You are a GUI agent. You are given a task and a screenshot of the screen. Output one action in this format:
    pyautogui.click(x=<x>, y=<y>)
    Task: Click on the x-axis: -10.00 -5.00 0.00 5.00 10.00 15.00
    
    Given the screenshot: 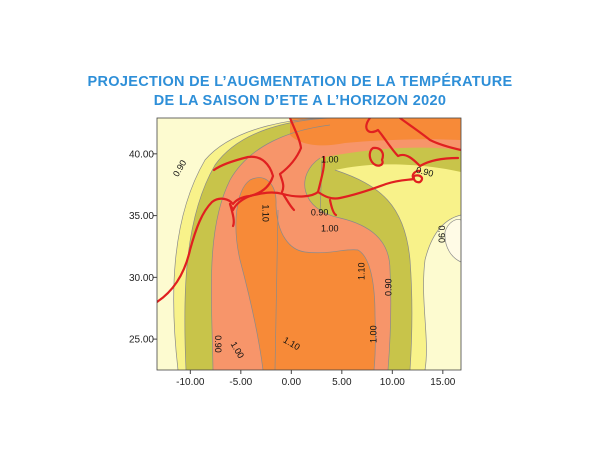 What is the action you would take?
    pyautogui.click(x=316, y=379)
    